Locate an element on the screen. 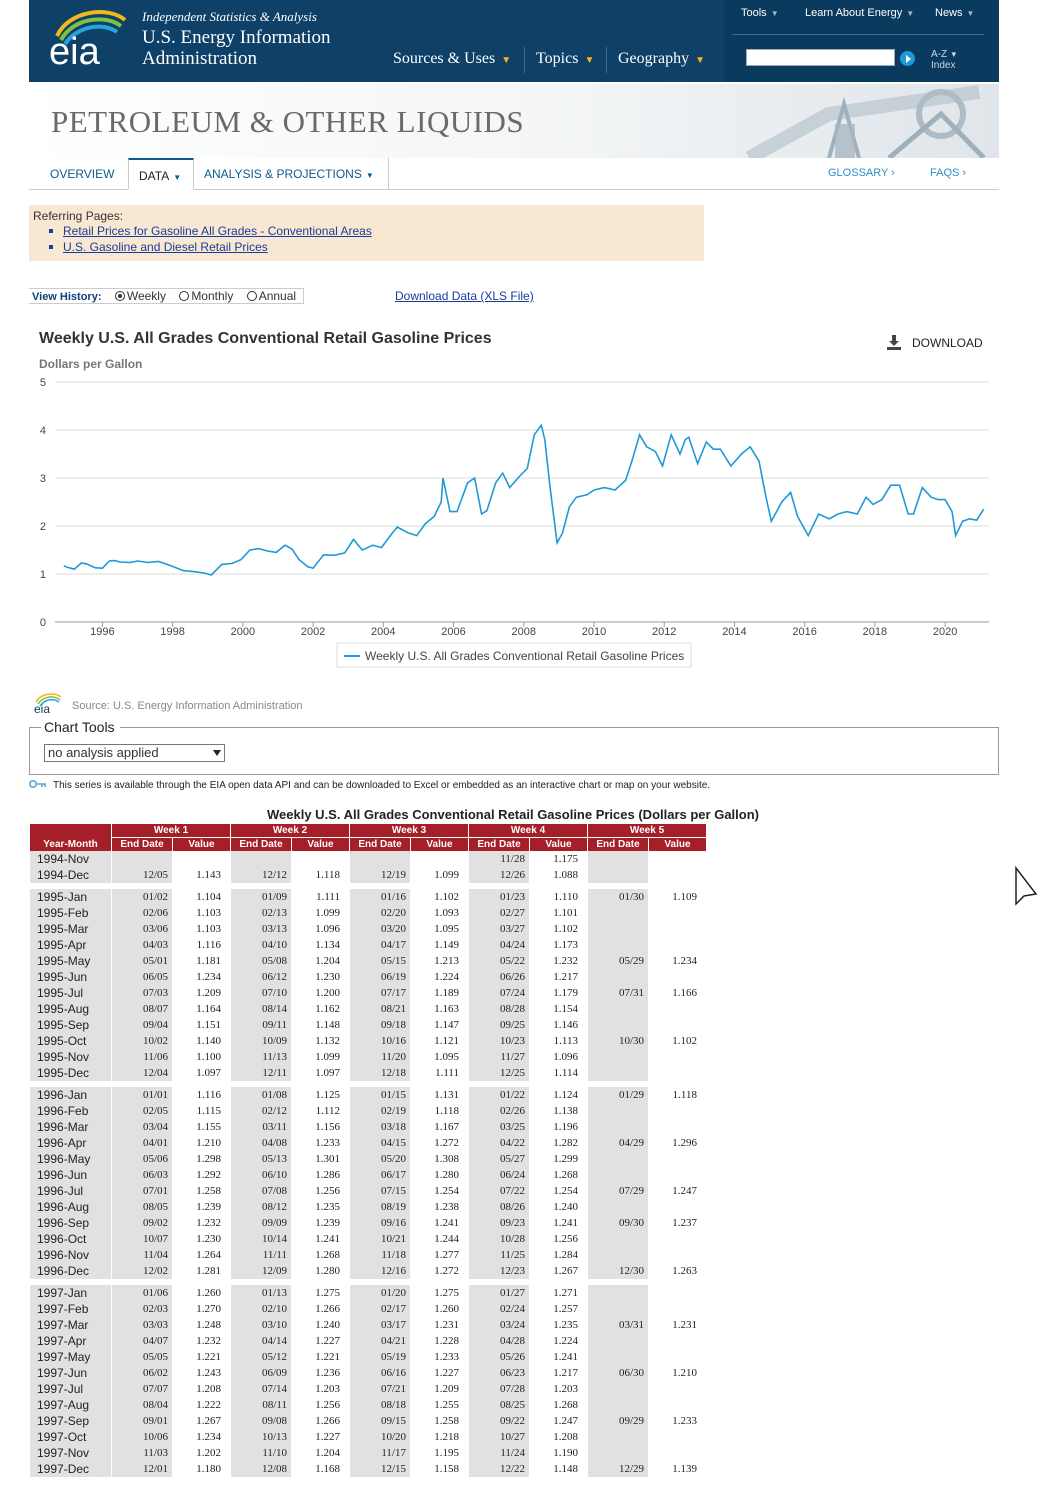 Image resolution: width=1038 pixels, height=1486 pixels. nav-divider is located at coordinates (606, 60).